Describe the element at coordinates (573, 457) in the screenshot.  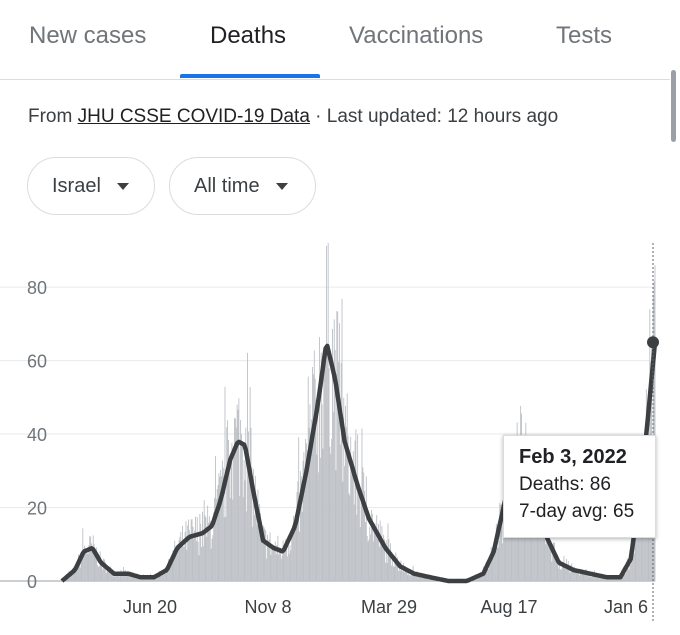
I see `tooltip-date: Feb 3, 2022` at that location.